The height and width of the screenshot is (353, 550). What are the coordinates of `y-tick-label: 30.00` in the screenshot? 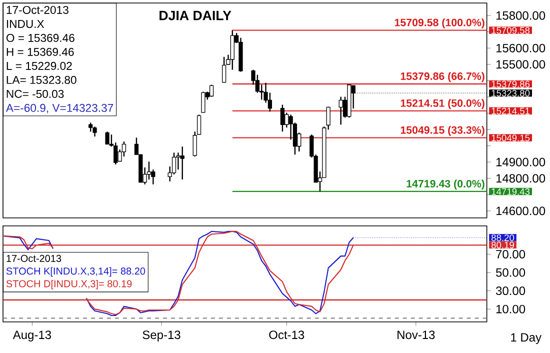 It's located at (511, 291).